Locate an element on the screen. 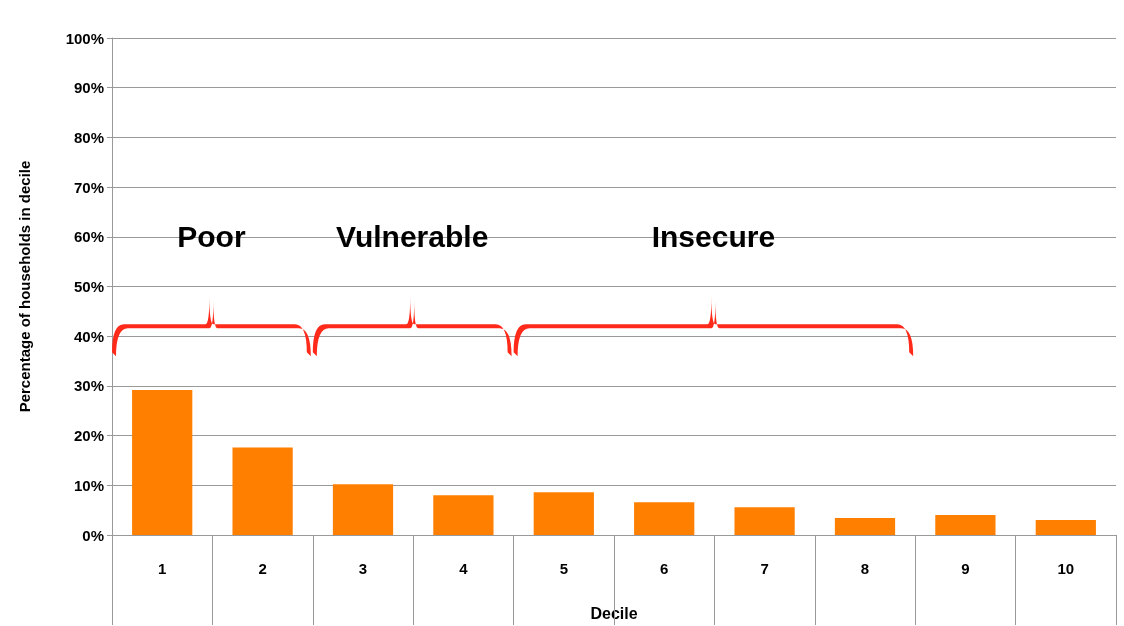 The height and width of the screenshot is (626, 1124). y-tick-label: 30% is located at coordinates (88, 386).